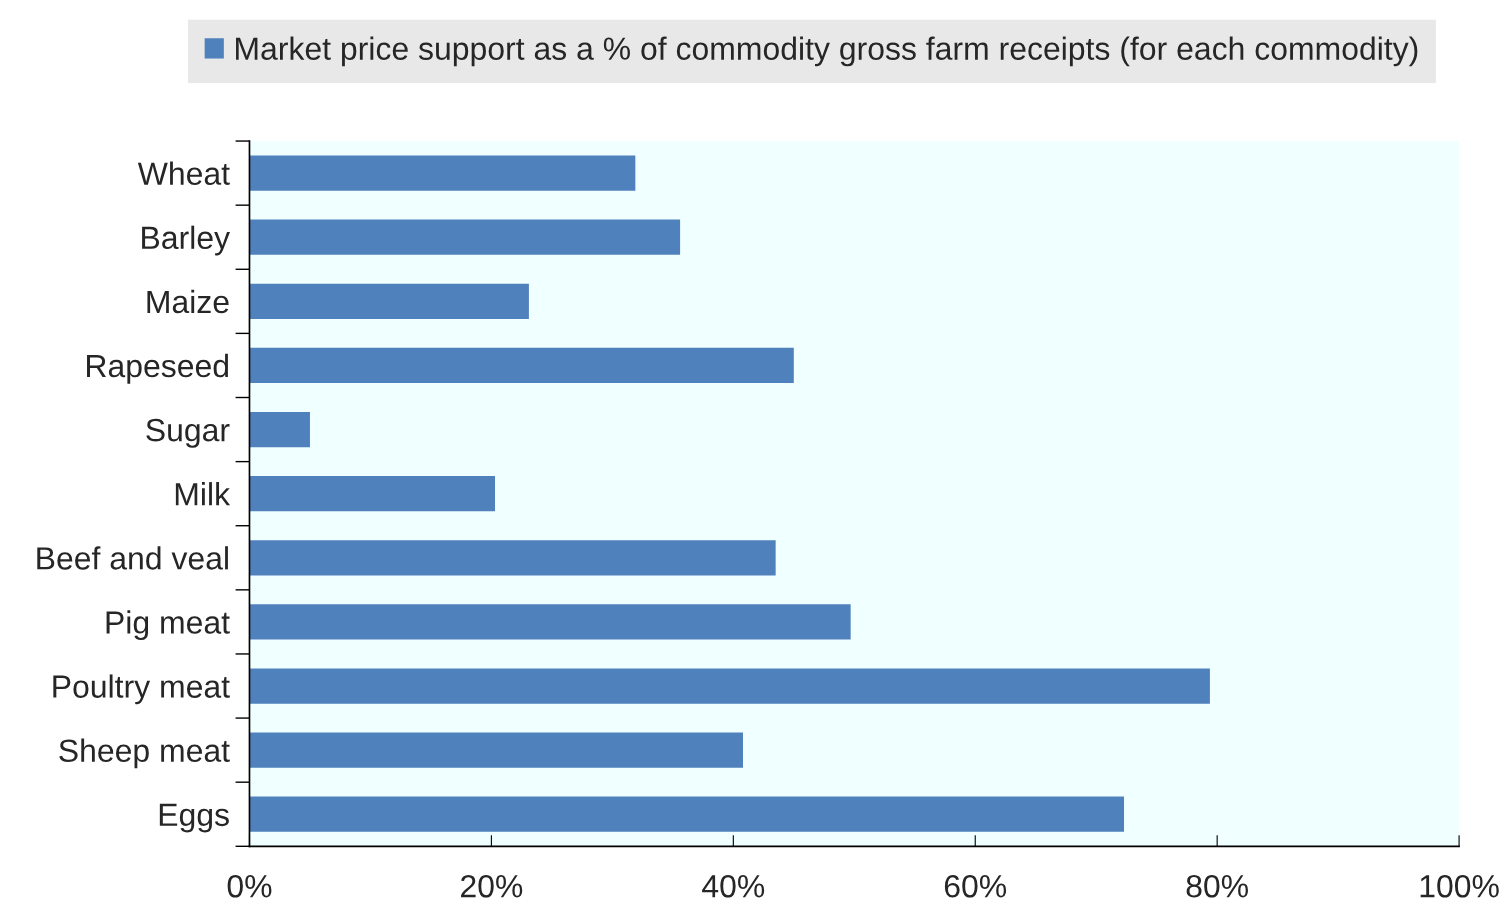 Image resolution: width=1512 pixels, height=910 pixels. What do you see at coordinates (733, 886) in the screenshot?
I see `x-tick-label: 40%` at bounding box center [733, 886].